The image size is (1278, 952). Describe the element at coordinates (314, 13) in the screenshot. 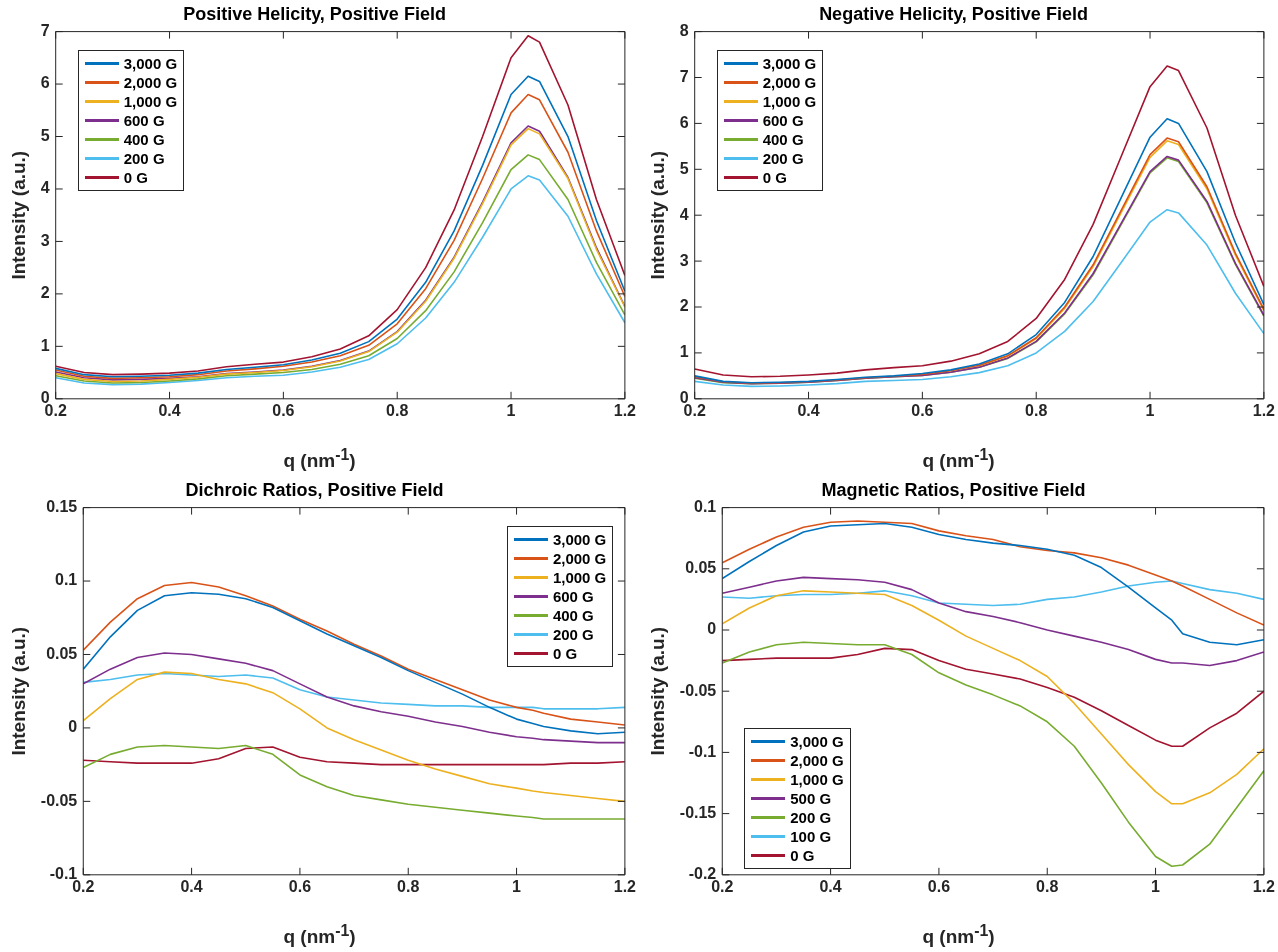

I see `chart-title: Positive Helicity, Positive Field` at that location.